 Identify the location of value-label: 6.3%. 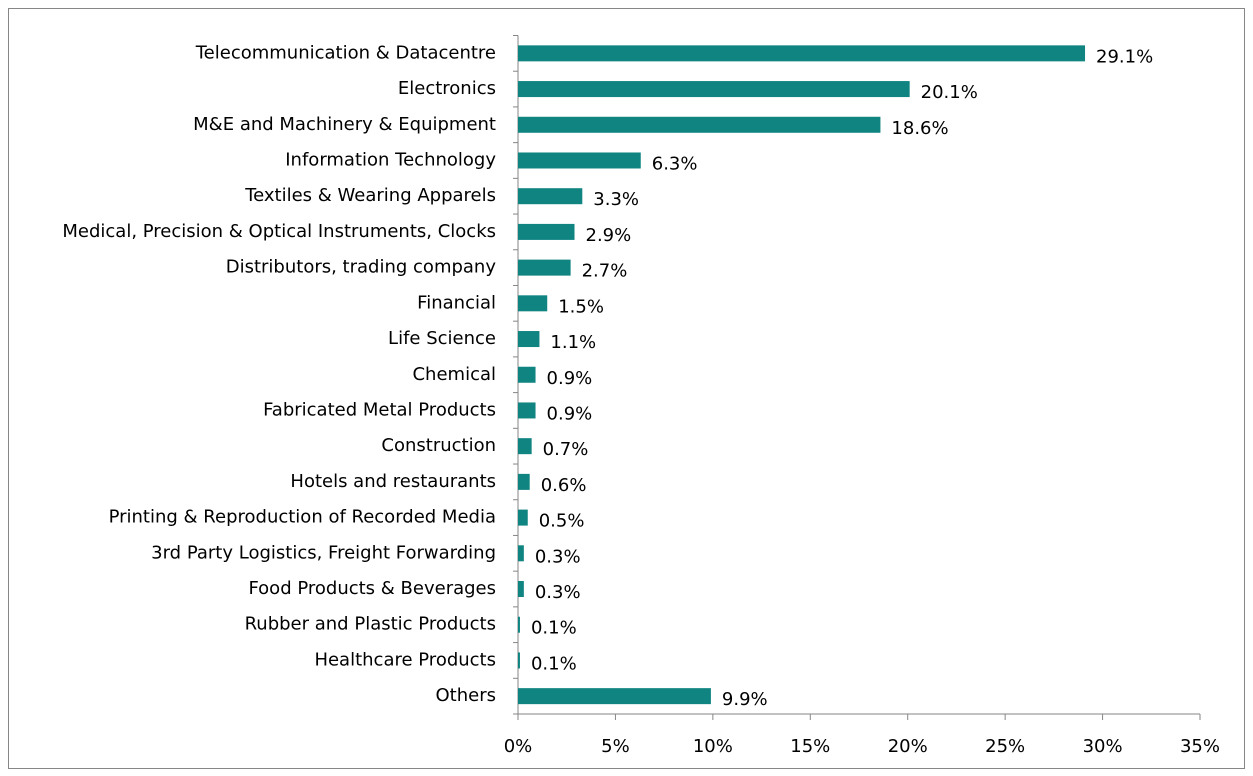
(675, 163).